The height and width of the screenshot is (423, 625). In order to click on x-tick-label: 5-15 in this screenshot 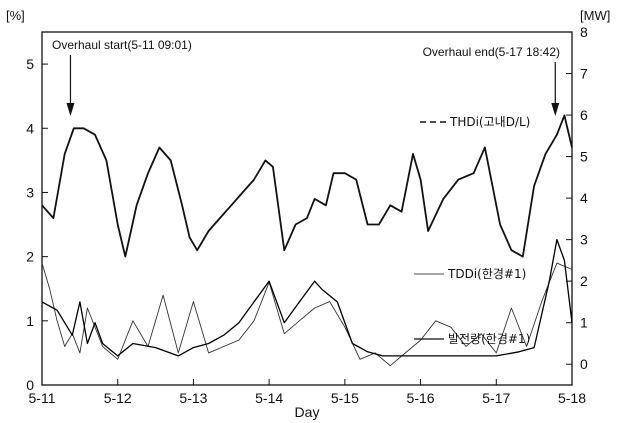, I will do `click(345, 398)`.